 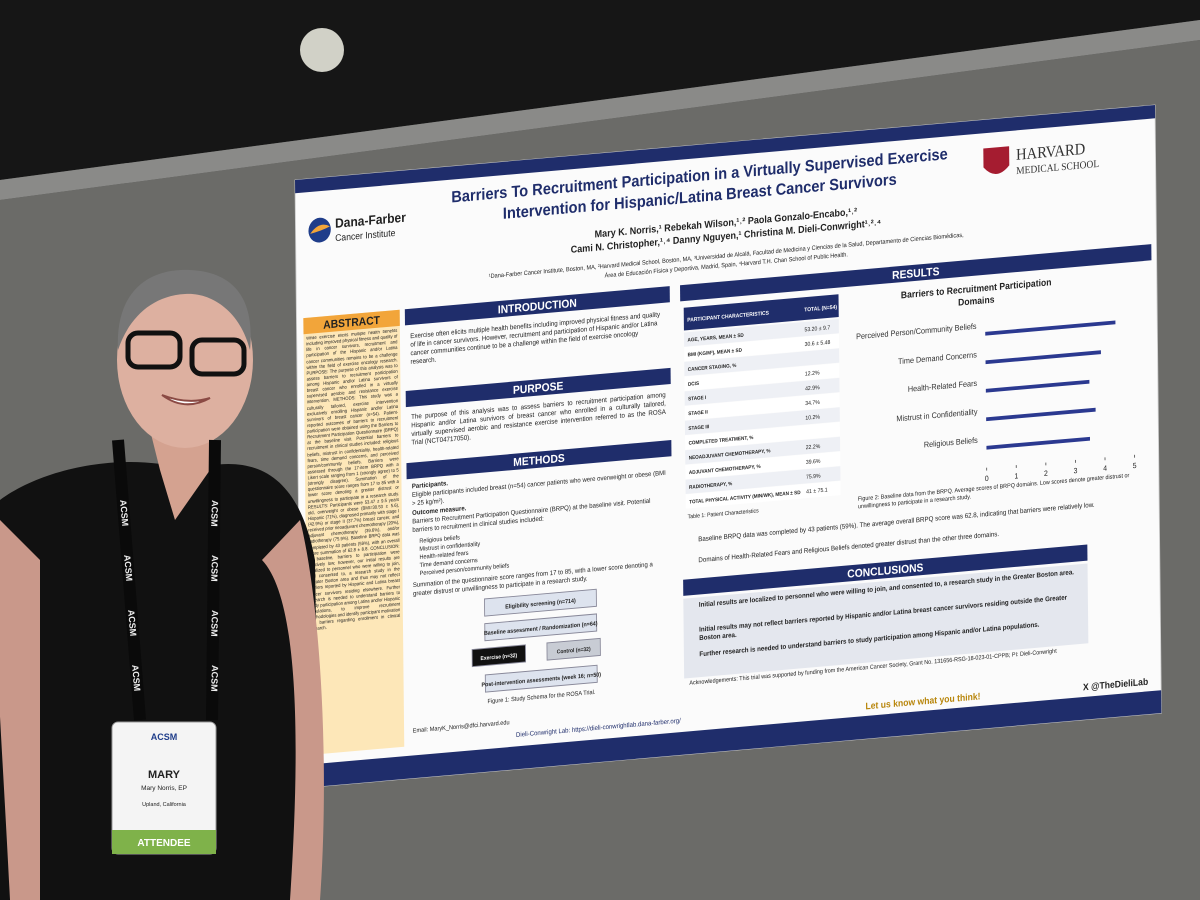 I want to click on neck, so click(x=182, y=475).